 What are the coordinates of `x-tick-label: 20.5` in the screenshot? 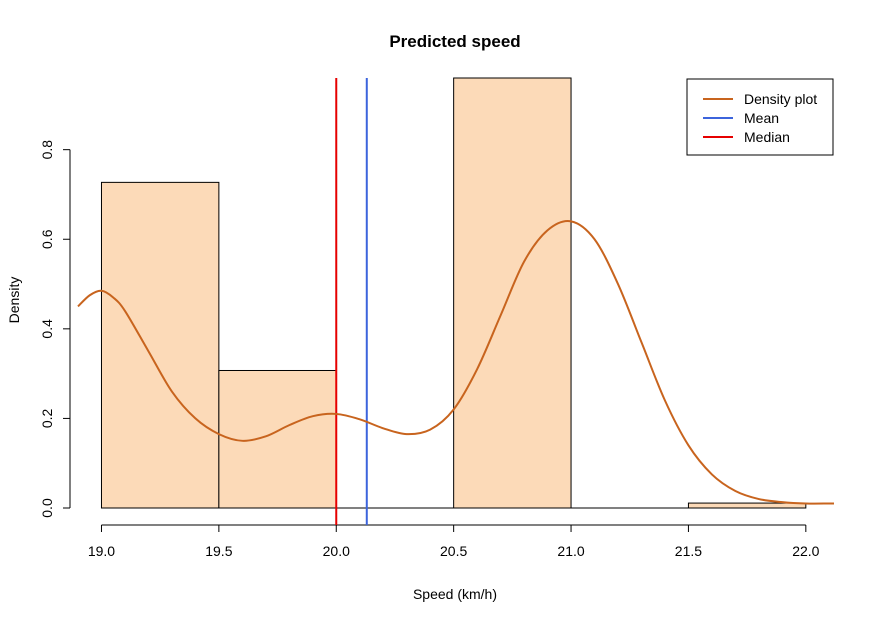 It's located at (453, 551).